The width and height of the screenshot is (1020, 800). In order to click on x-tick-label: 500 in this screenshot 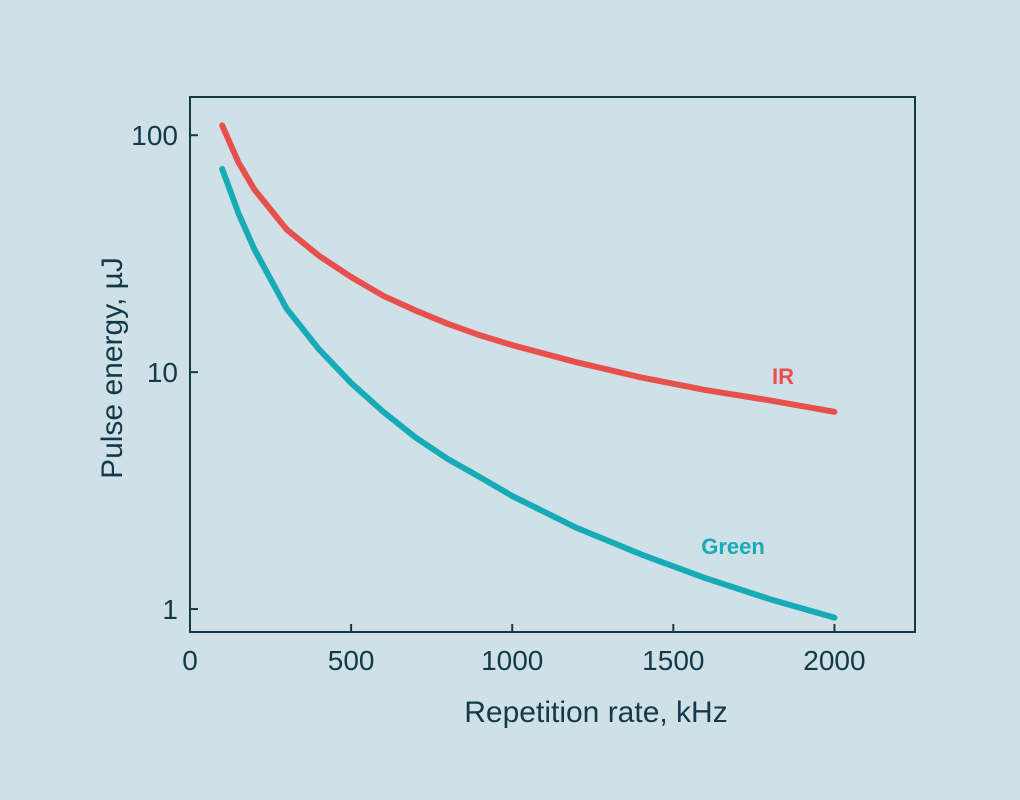, I will do `click(351, 660)`.